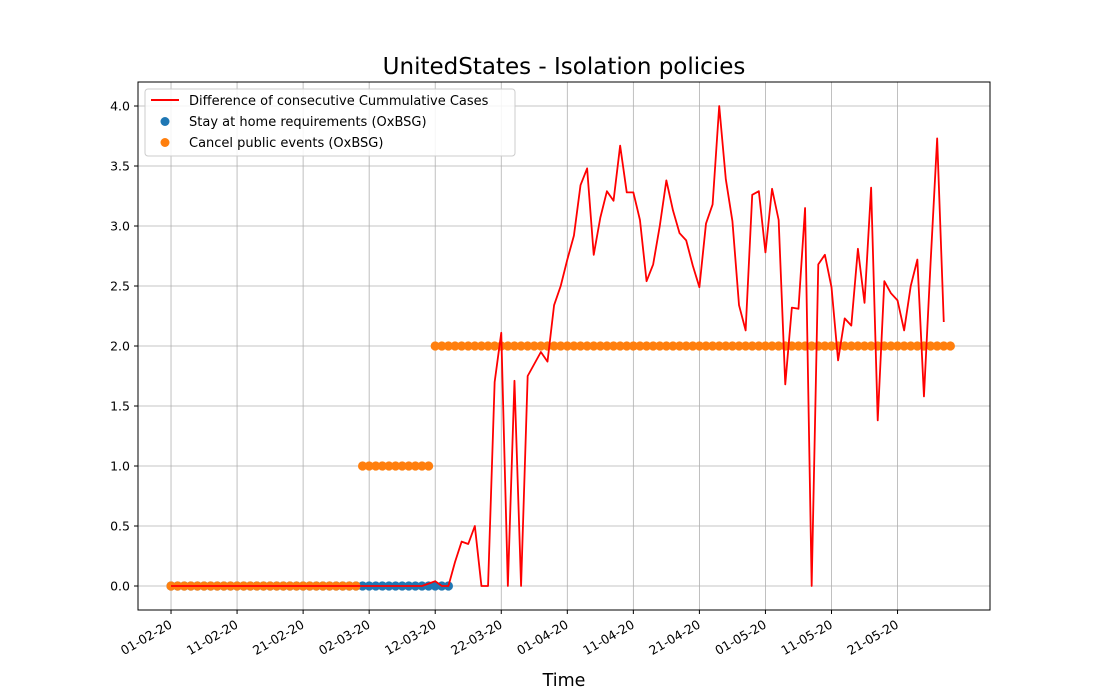  I want to click on legend-label-cancel-events: Cancel public events (OxBSG), so click(286, 143).